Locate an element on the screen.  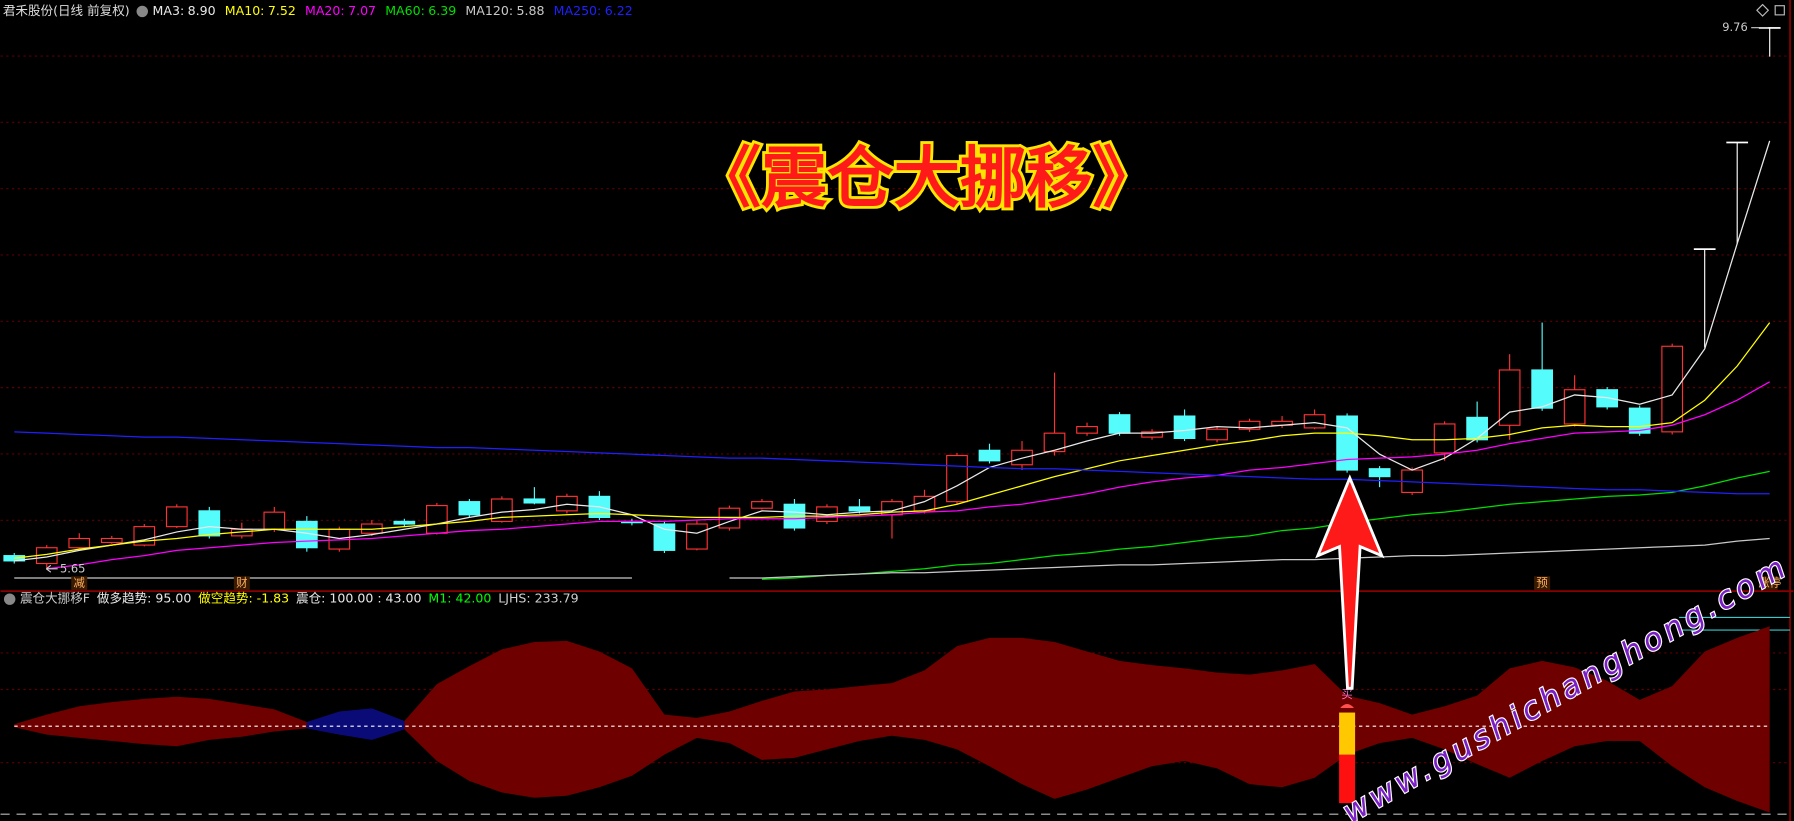
legend-value: 6.39 is located at coordinates (442, 10).